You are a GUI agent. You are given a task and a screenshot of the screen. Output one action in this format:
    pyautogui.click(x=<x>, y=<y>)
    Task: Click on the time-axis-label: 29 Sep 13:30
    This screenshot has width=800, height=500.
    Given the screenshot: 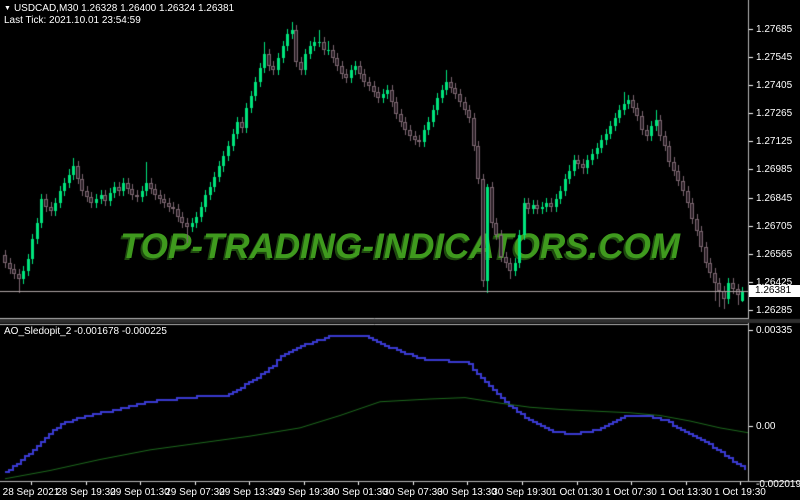 What is the action you would take?
    pyautogui.click(x=249, y=492)
    